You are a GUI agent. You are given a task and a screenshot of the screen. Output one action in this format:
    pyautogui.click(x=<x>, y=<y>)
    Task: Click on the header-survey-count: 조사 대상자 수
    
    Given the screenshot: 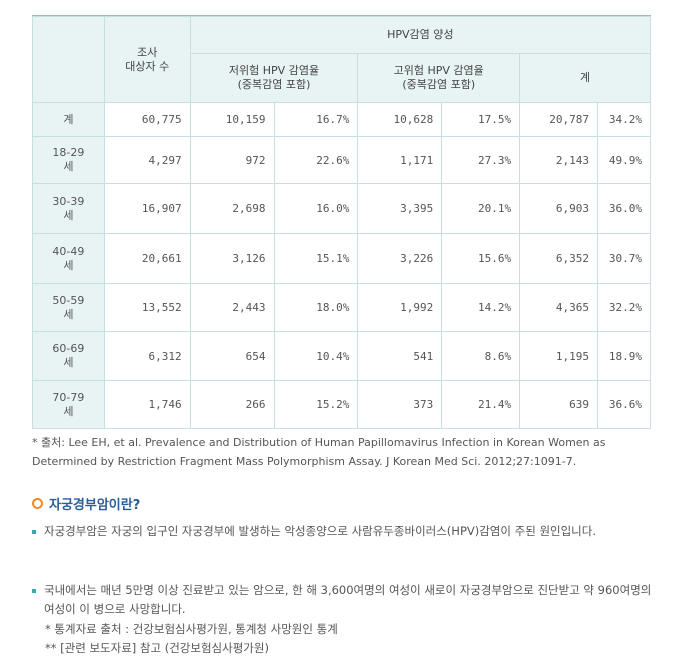 What is the action you would take?
    pyautogui.click(x=147, y=59)
    